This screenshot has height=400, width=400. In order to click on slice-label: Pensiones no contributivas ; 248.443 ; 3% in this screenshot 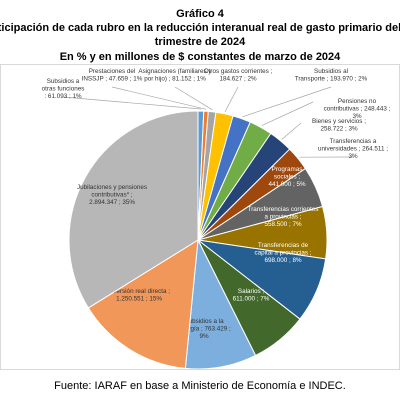, I will do `click(357, 109)`.